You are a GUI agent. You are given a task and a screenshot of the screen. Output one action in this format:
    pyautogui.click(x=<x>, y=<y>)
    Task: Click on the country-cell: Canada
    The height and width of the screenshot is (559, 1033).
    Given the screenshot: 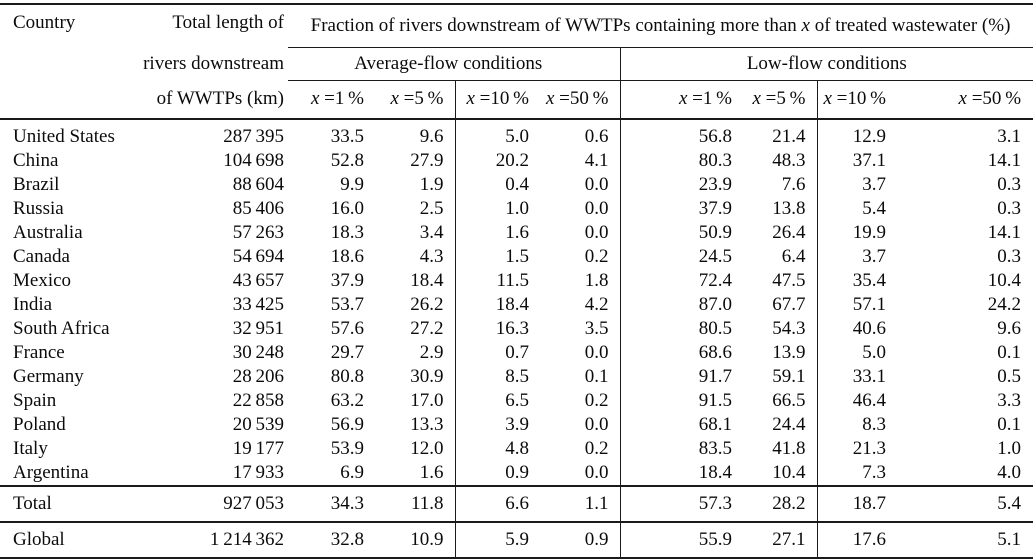 What is the action you would take?
    pyautogui.click(x=41, y=256)
    